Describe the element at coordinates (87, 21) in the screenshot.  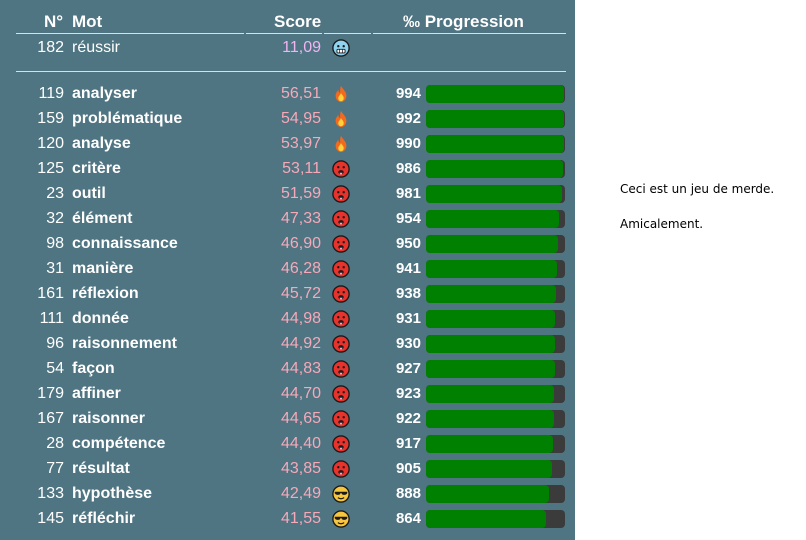
I see `column-header-word: Mot` at that location.